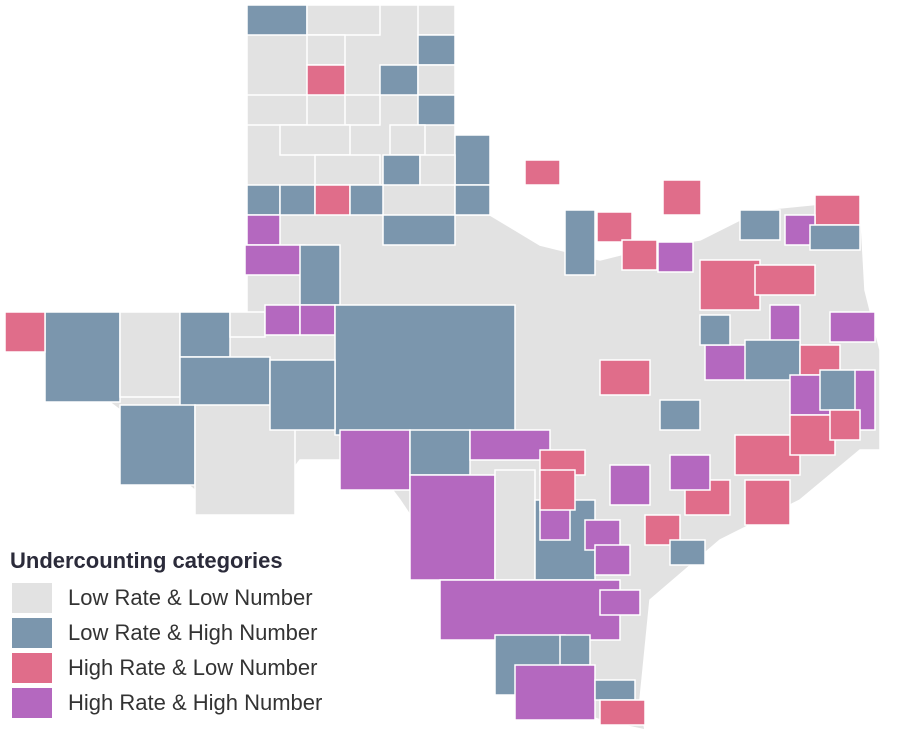  What do you see at coordinates (192, 667) in the screenshot?
I see `legend-label: High Rate & Low Number` at bounding box center [192, 667].